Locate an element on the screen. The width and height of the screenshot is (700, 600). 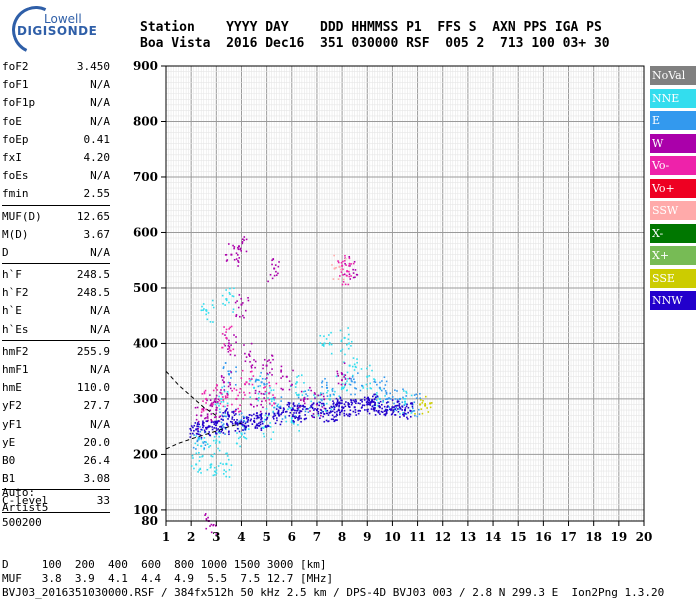
param-value: 255.9 is located at coordinates (93, 351).